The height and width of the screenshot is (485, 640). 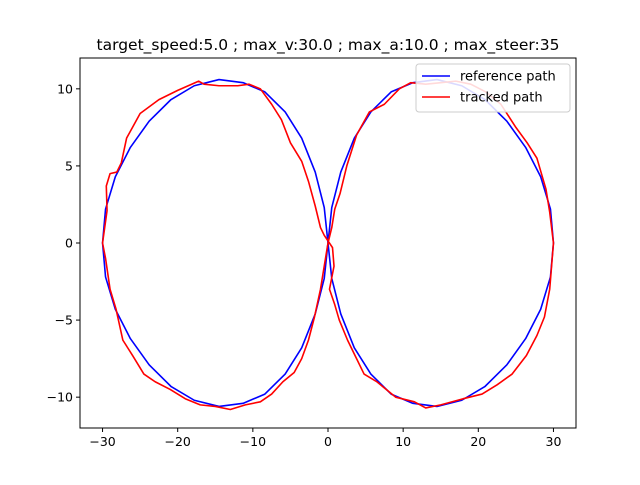 I want to click on legend-box, so click(x=493, y=88).